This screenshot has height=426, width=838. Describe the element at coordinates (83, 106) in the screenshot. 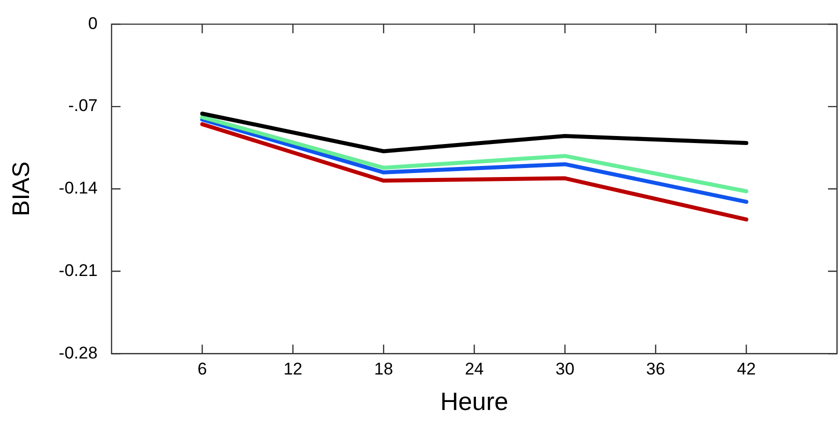

I see `y-tick-label: -.07` at that location.